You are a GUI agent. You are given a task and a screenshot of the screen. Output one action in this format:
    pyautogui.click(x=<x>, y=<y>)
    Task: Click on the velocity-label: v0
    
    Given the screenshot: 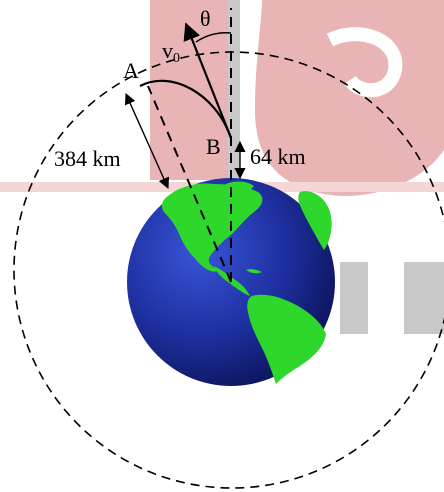 What is the action you would take?
    pyautogui.click(x=171, y=52)
    